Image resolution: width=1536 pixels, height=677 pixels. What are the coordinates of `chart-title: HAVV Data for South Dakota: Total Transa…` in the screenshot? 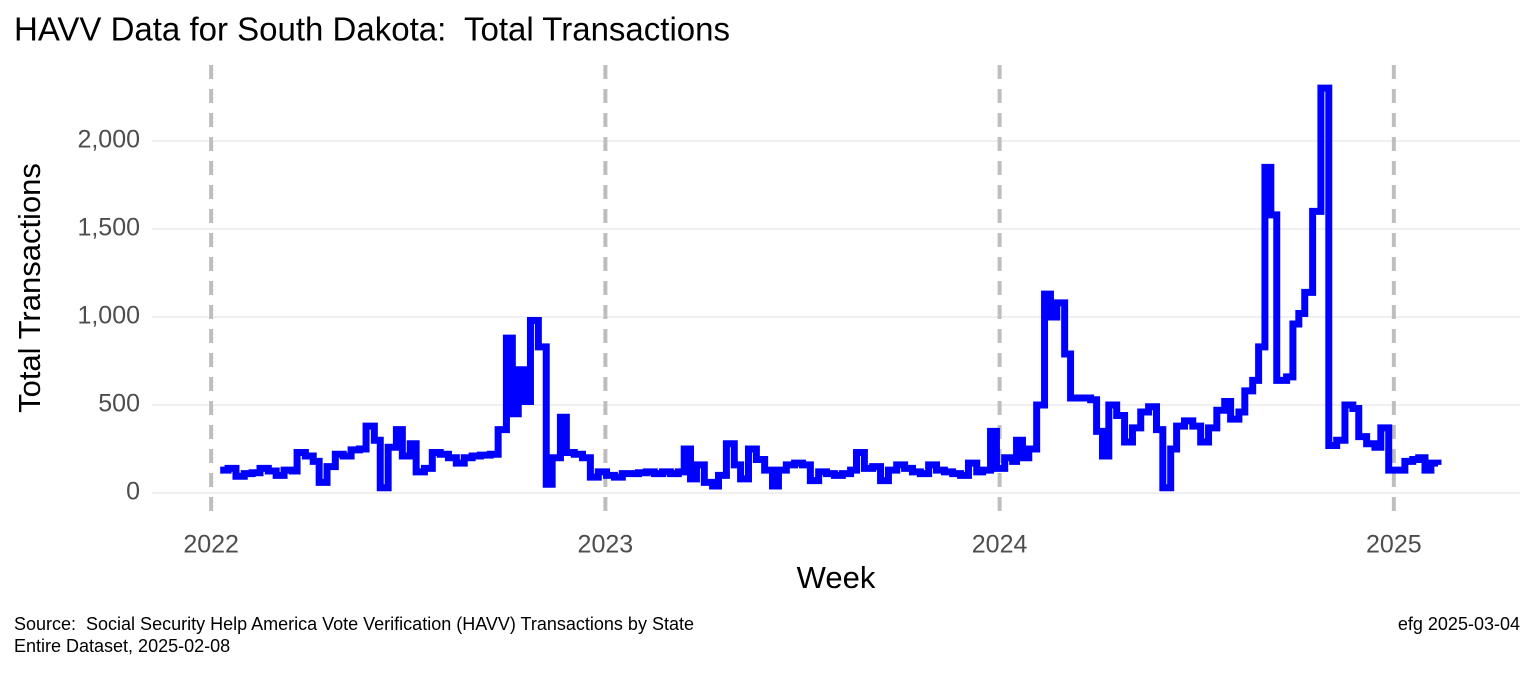 It's located at (372, 29).